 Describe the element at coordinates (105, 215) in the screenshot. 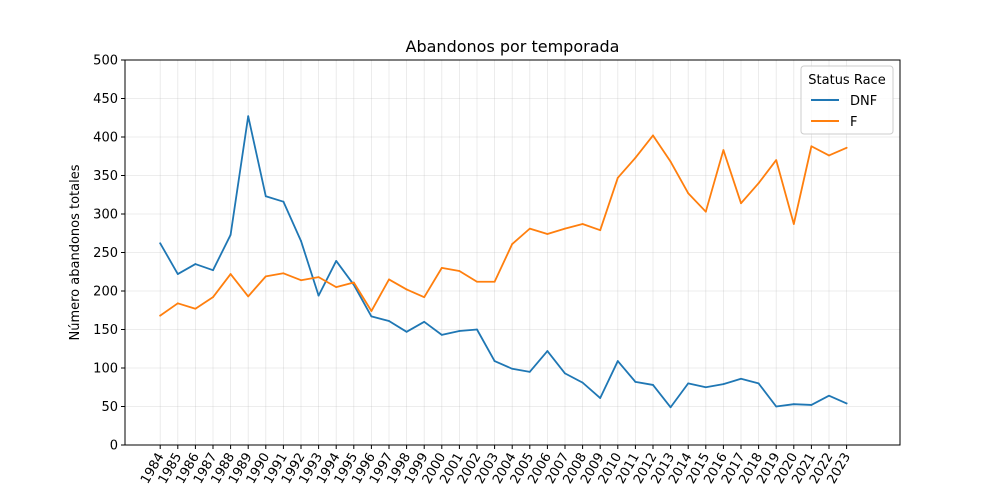

I see `y-tick-label: 300` at that location.